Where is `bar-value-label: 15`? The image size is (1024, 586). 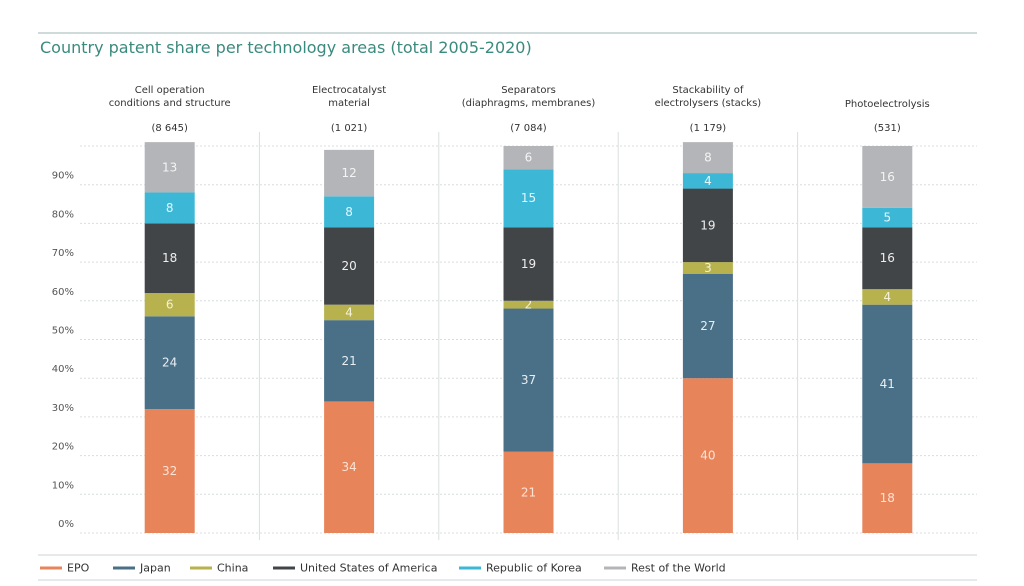 bar-value-label: 15 is located at coordinates (528, 198).